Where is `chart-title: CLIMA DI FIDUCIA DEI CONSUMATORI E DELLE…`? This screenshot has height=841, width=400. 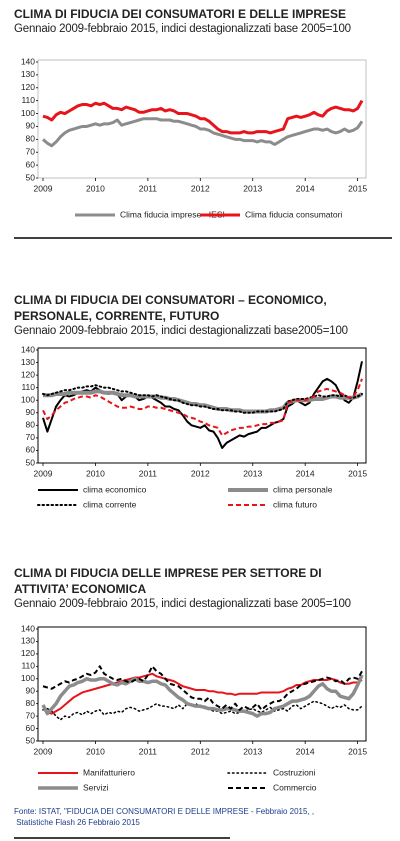 chart-title: CLIMA DI FIDUCIA DEI CONSUMATORI E DELLE… is located at coordinates (180, 14).